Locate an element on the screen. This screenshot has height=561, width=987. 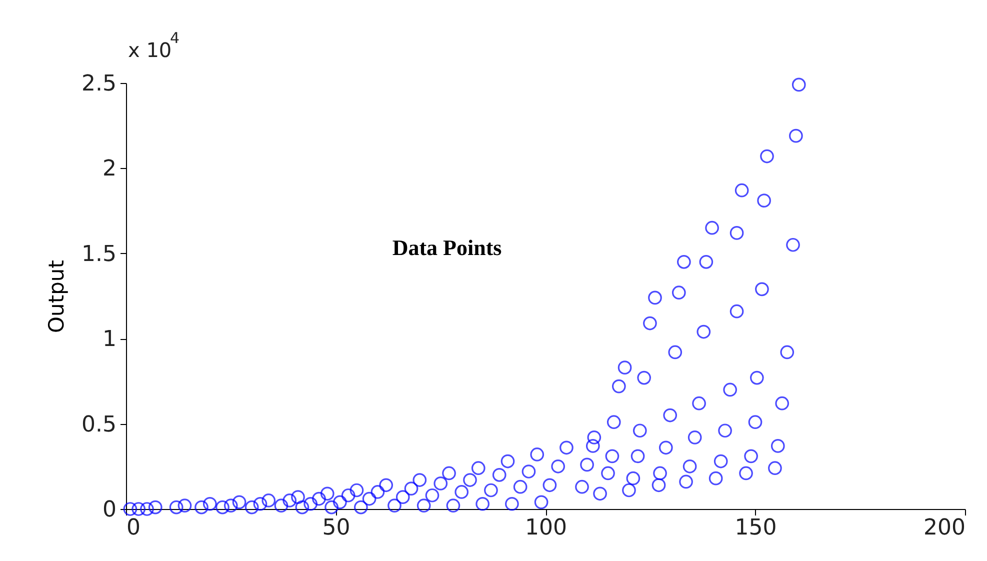
y-tick-label: 0.5 is located at coordinates (99, 425).